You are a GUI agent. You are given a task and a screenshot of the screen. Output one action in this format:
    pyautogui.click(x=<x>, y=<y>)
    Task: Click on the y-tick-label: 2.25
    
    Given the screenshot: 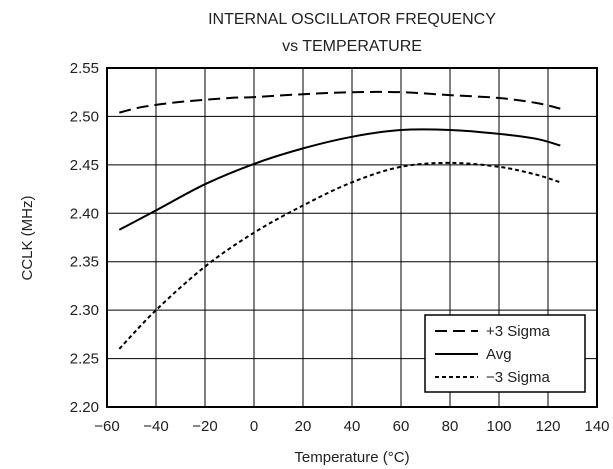 What is the action you would take?
    pyautogui.click(x=84, y=359)
    